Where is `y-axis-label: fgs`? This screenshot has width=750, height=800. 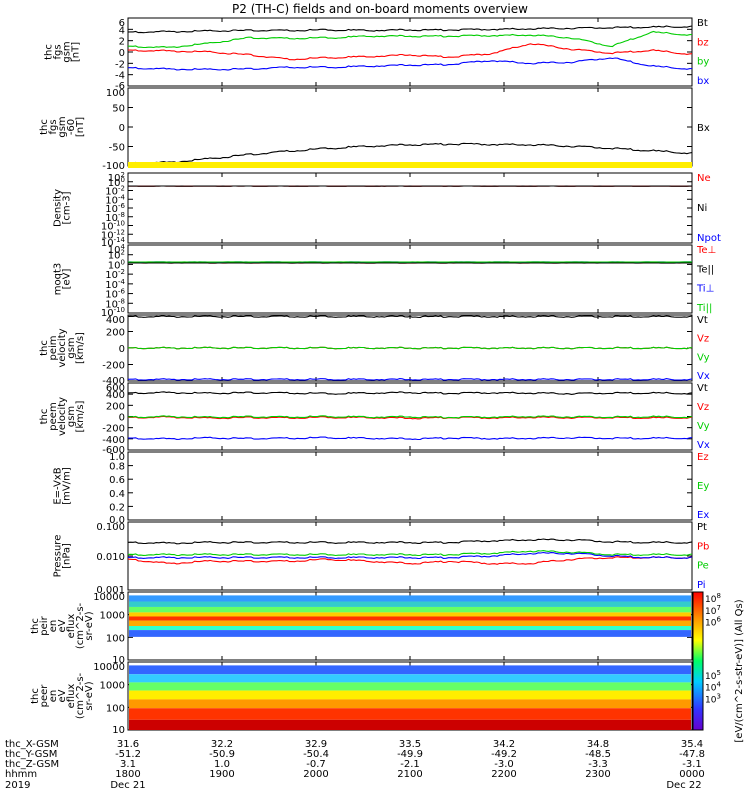 y-axis-label: fgs is located at coordinates (53, 126).